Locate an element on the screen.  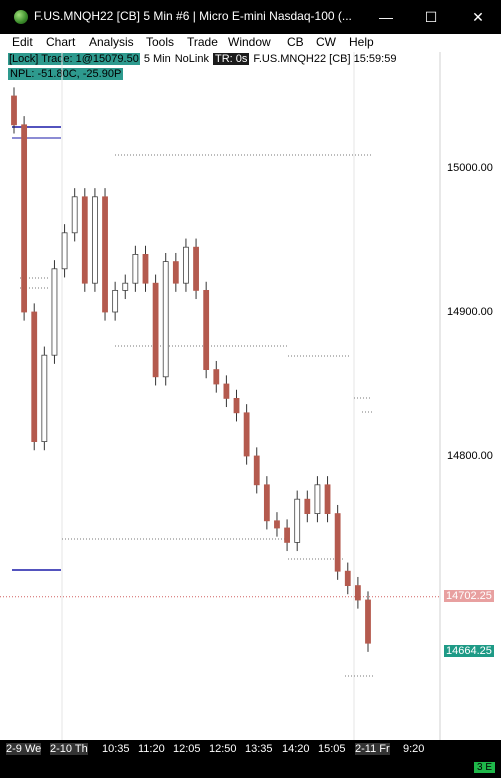
status-badge: 3 E is located at coordinates (484, 767).